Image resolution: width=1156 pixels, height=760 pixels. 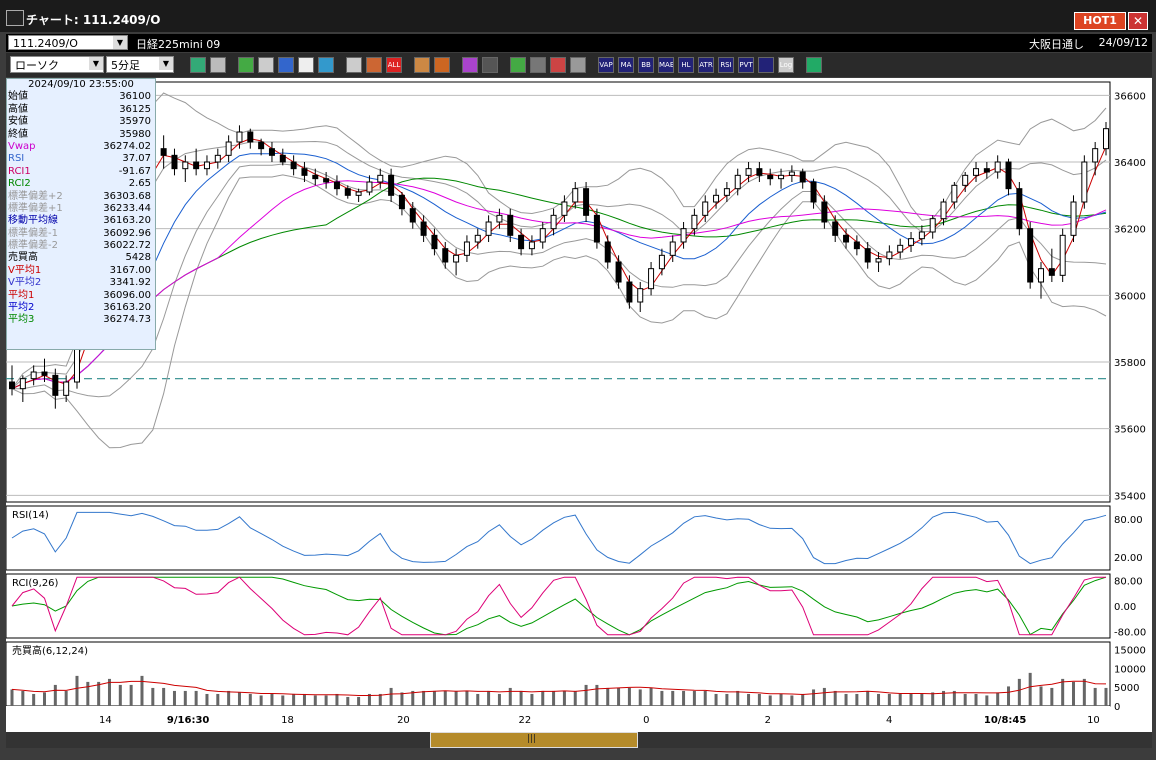 I want to click on info-value: 36233.44, so click(x=127, y=208).